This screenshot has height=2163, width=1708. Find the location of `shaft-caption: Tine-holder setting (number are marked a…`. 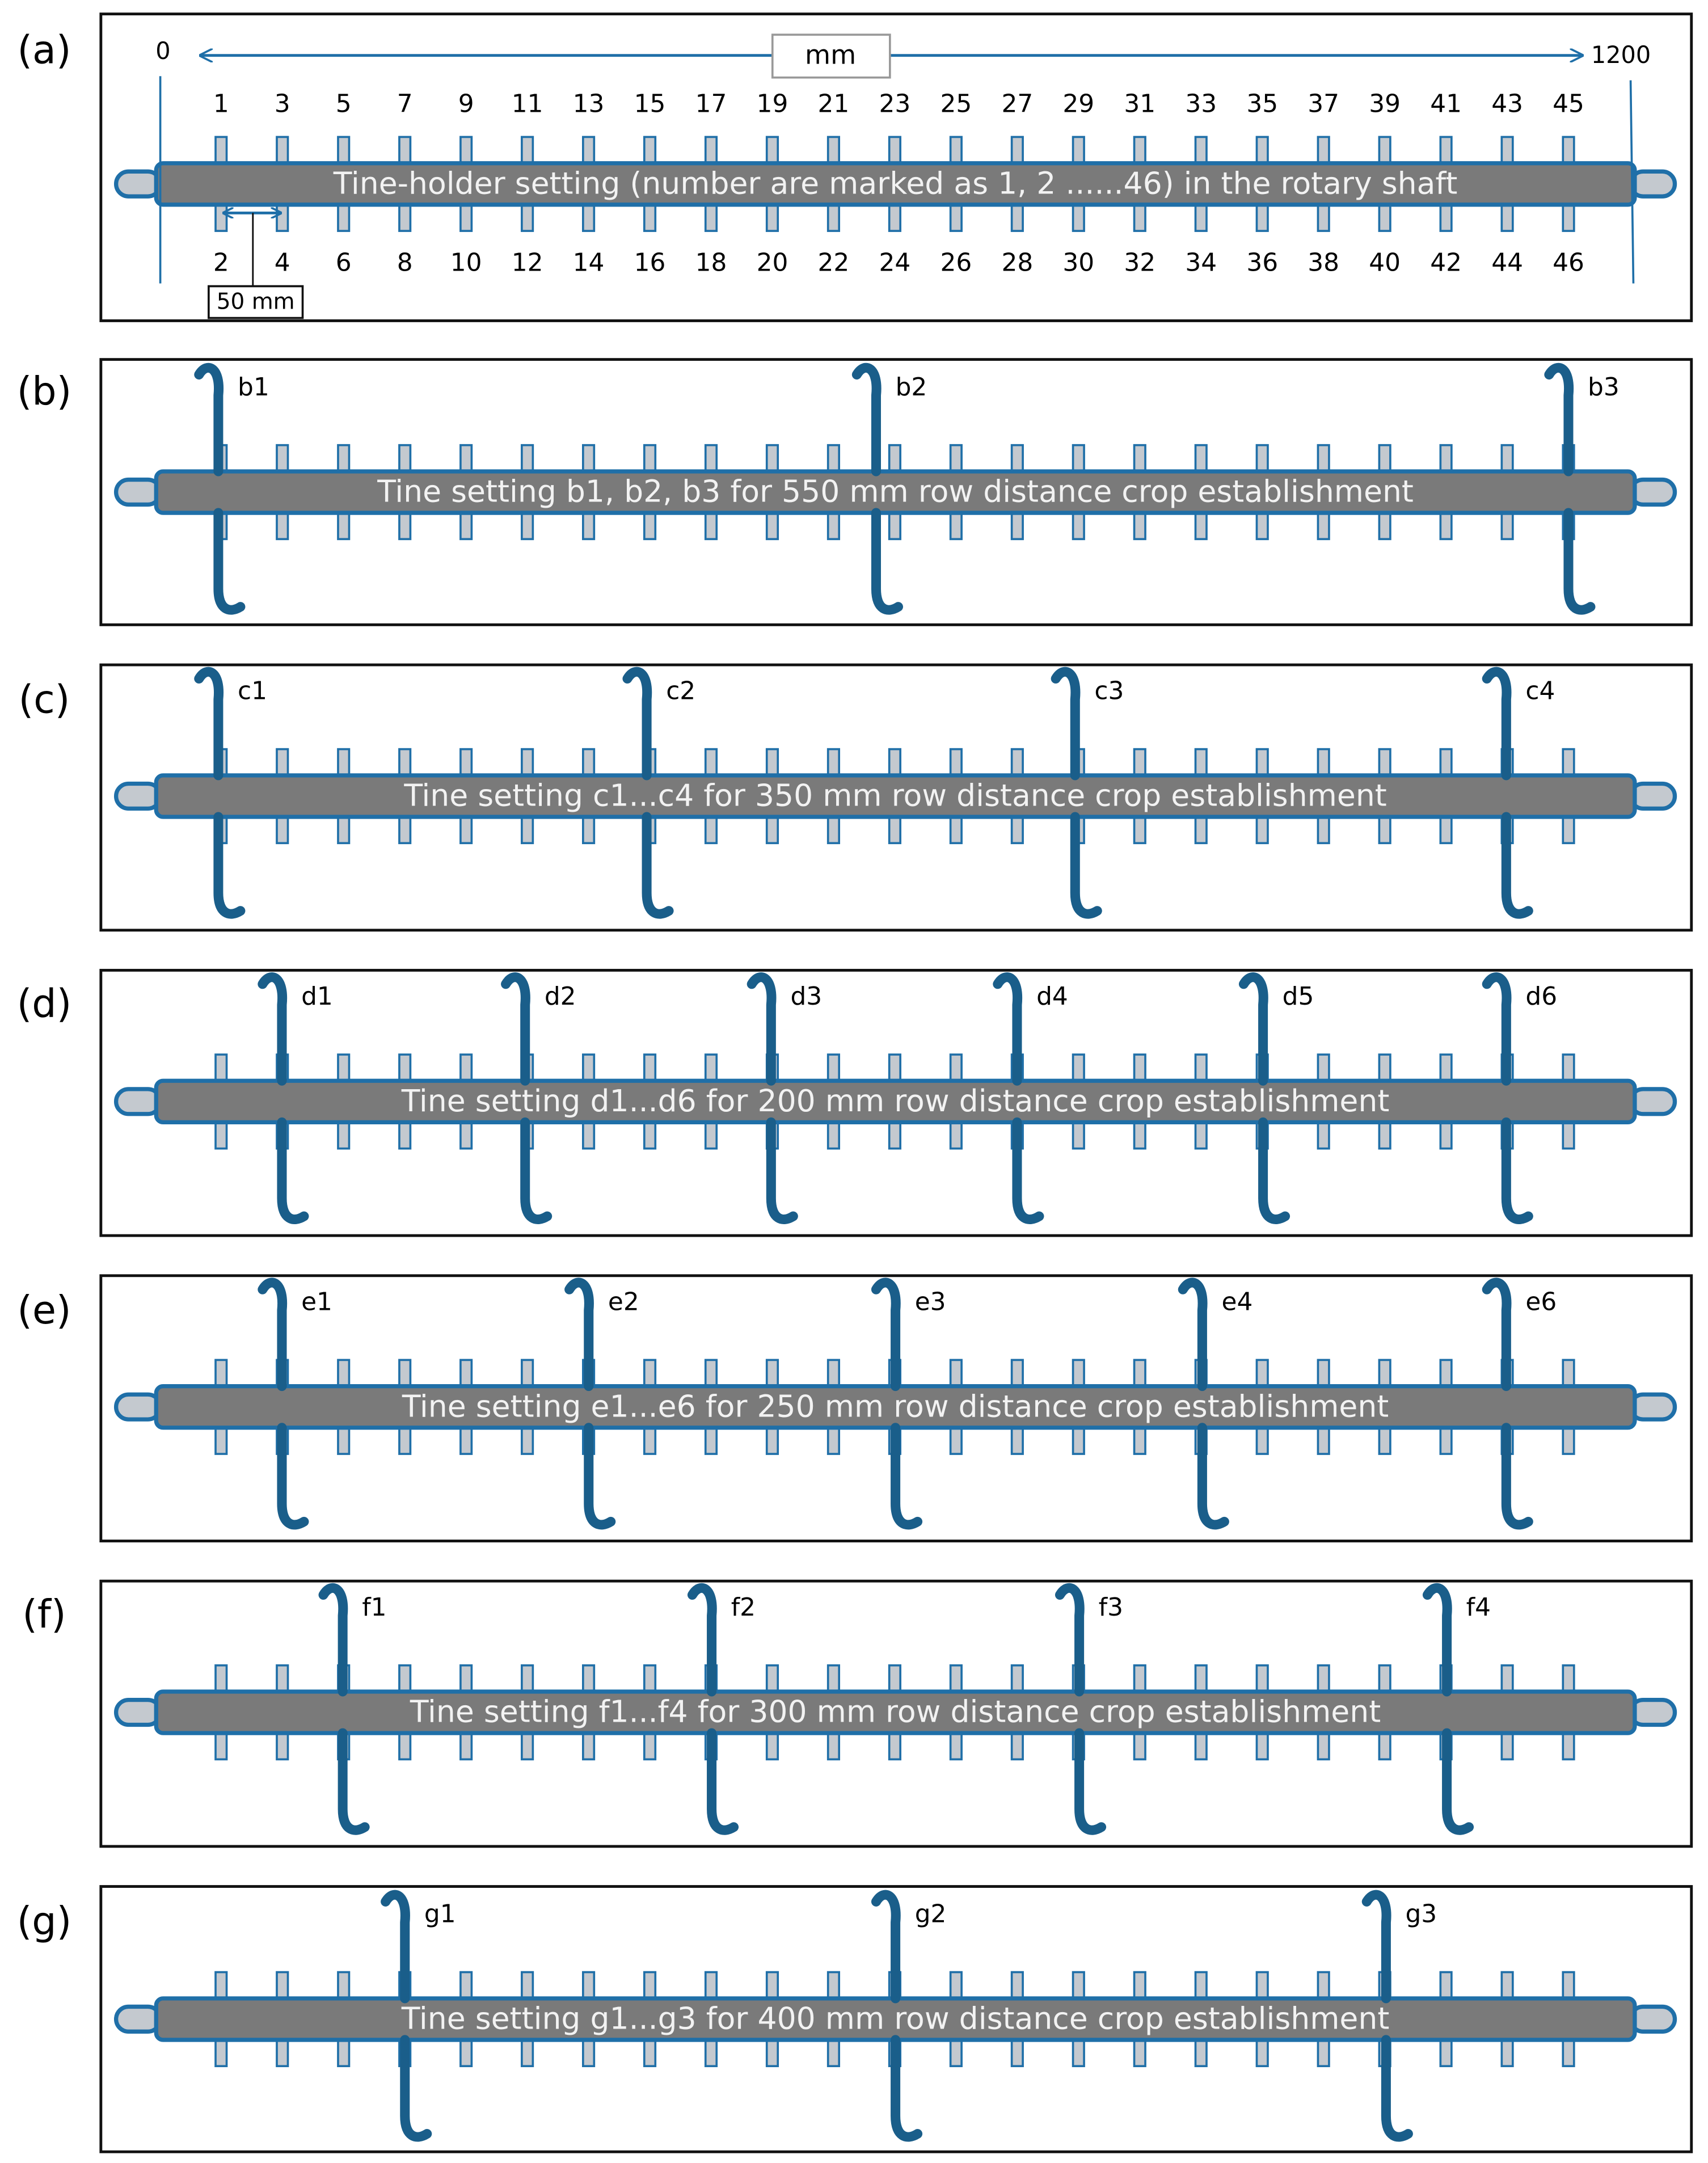

shaft-caption: Tine-holder setting (number are marked a… is located at coordinates (895, 183).